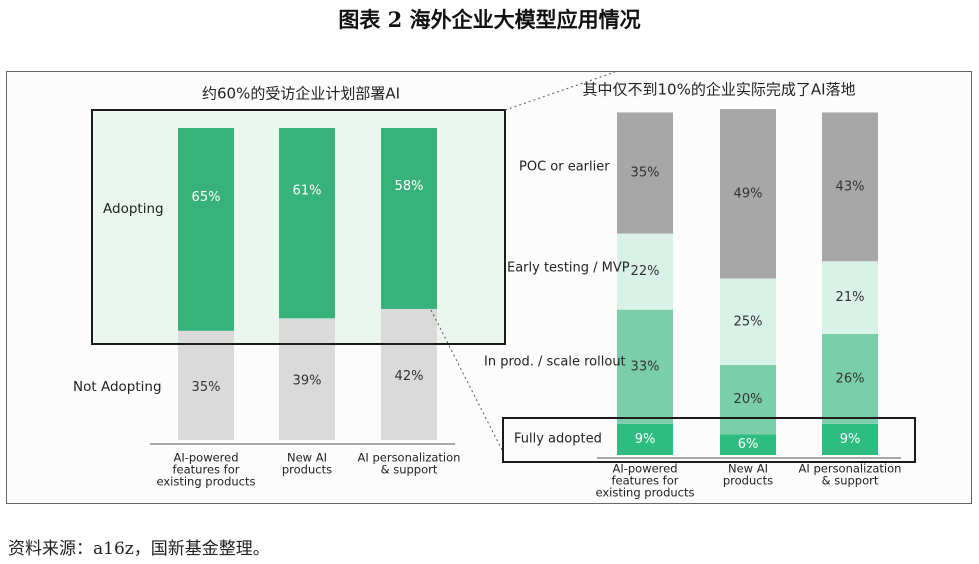  What do you see at coordinates (718, 90) in the screenshot?
I see `right-chart-title: 其中仅不到10%的企业实际完成了AI落地` at bounding box center [718, 90].